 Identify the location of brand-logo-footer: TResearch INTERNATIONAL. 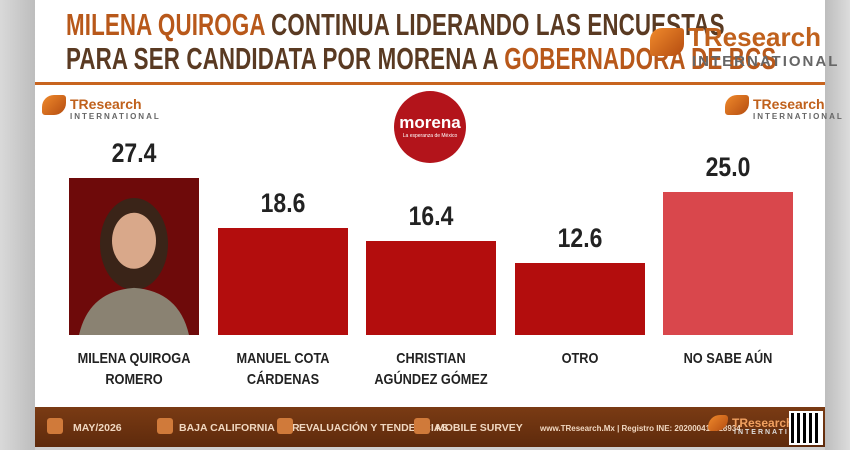
(762, 425).